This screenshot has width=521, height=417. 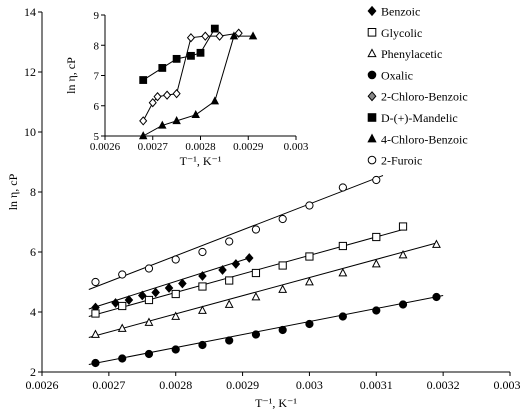 I want to click on main-x-tick-label: 0.0031, so click(x=376, y=385).